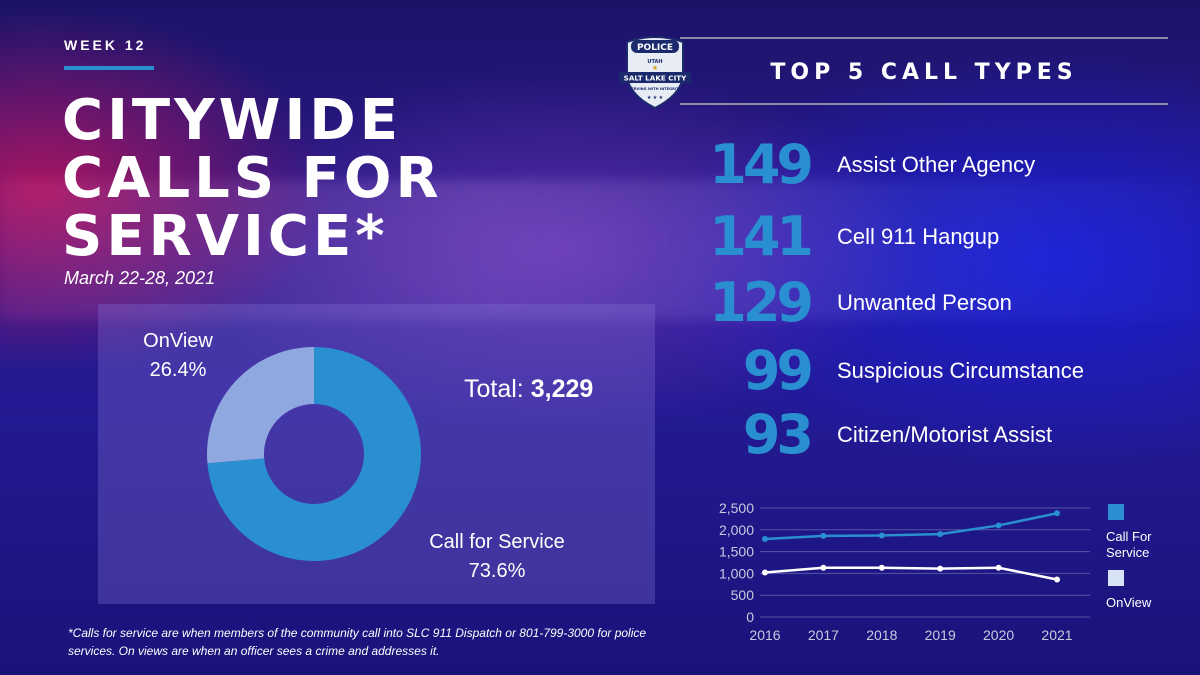  Describe the element at coordinates (497, 557) in the screenshot. I see `cfs-label: Call for Service 73.6%` at that location.